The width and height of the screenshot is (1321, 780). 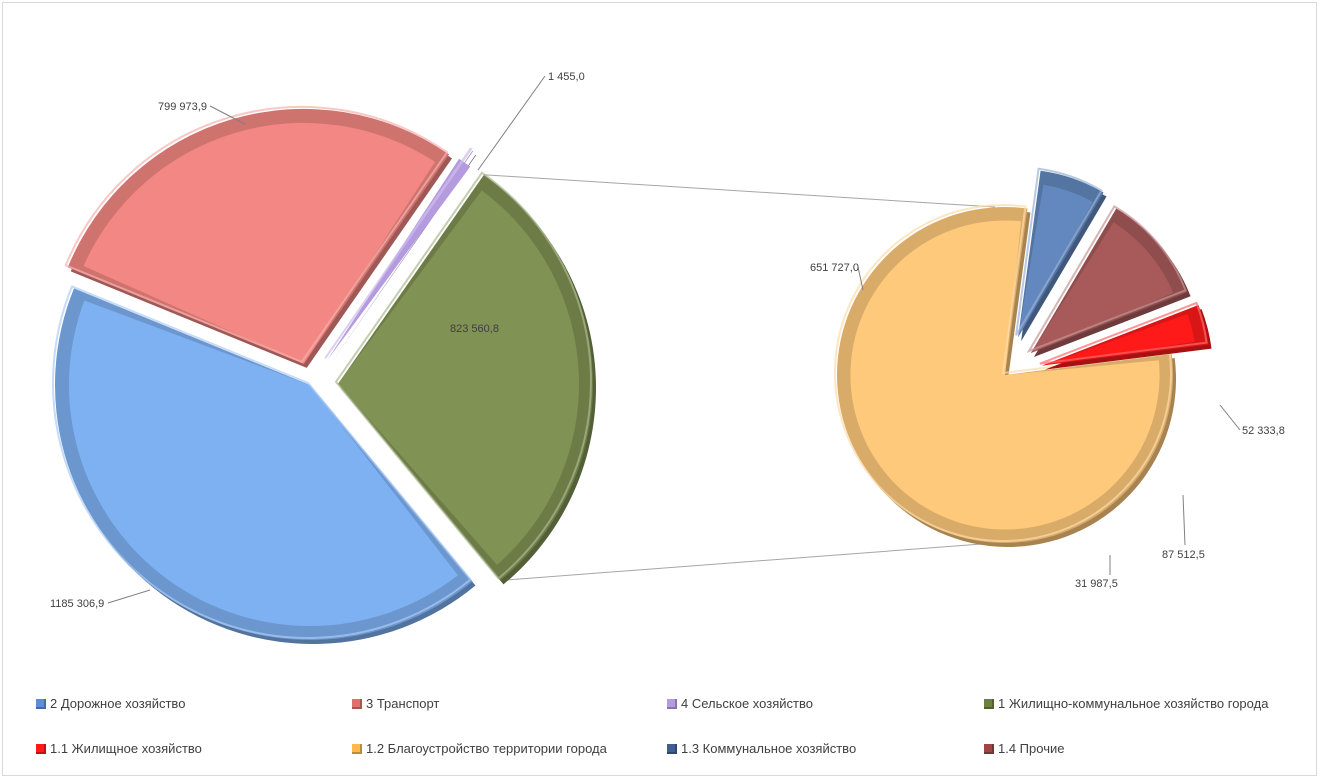 I want to click on secondary-data-label: 52 333,8, so click(x=1263, y=431).